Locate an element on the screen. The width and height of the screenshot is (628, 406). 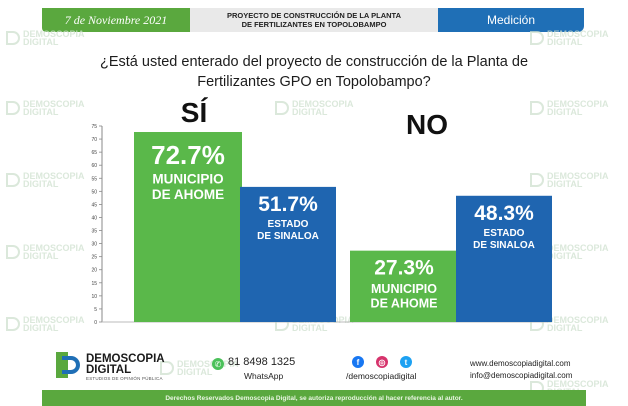
y-tick-label: 15 is located at coordinates (94, 284).